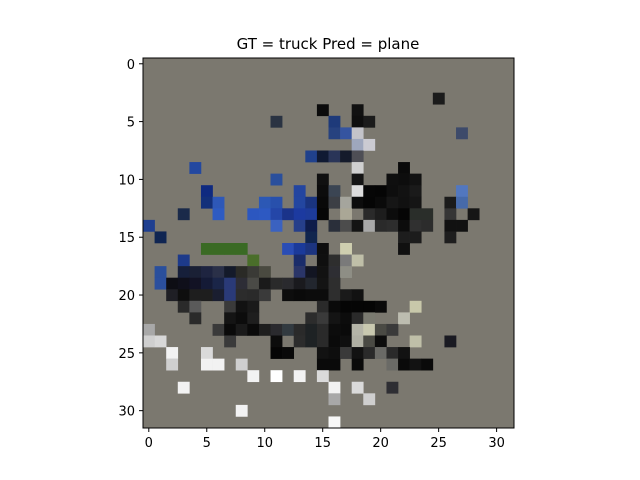 The height and width of the screenshot is (480, 640). I want to click on y-axis: 0 5 10 15 20 25 30, so click(130, 239).